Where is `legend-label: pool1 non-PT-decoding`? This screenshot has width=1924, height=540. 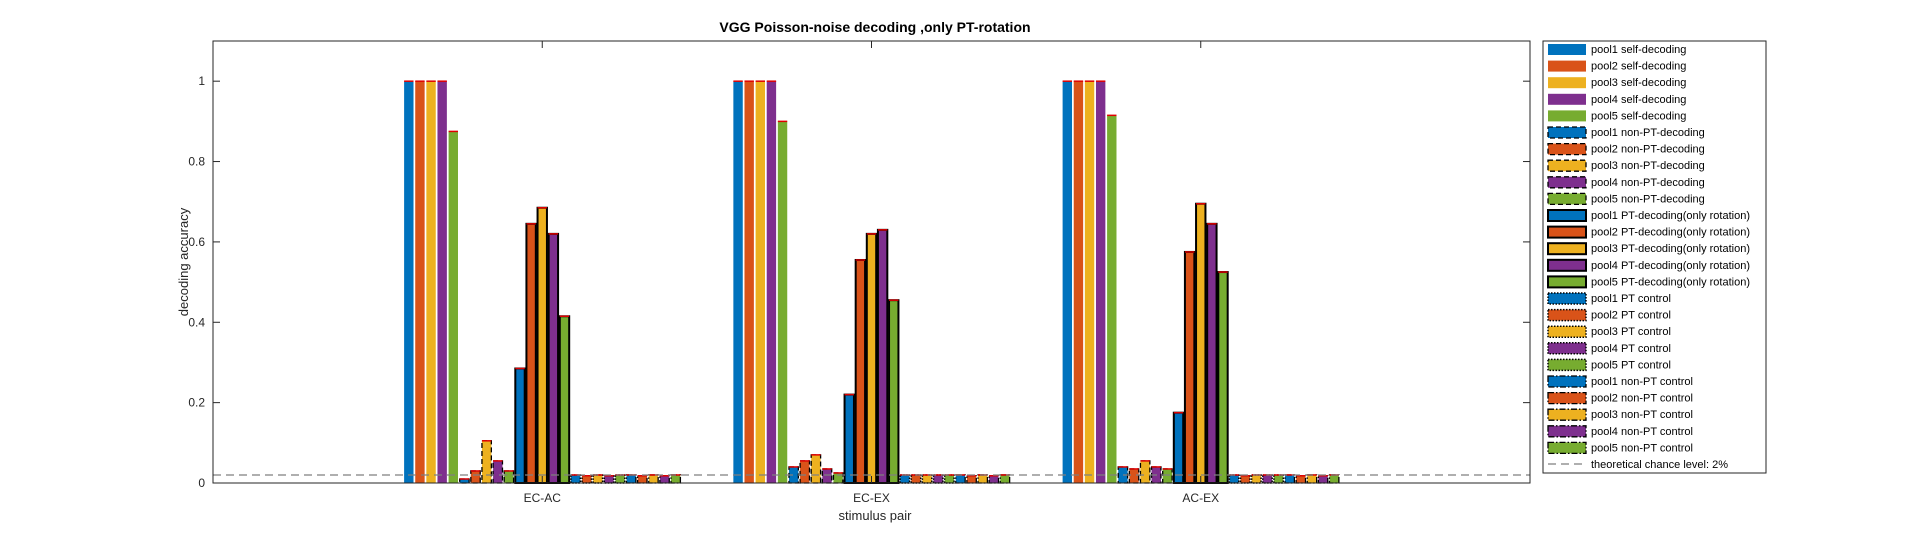
legend-label: pool1 non-PT-decoding is located at coordinates (1648, 133).